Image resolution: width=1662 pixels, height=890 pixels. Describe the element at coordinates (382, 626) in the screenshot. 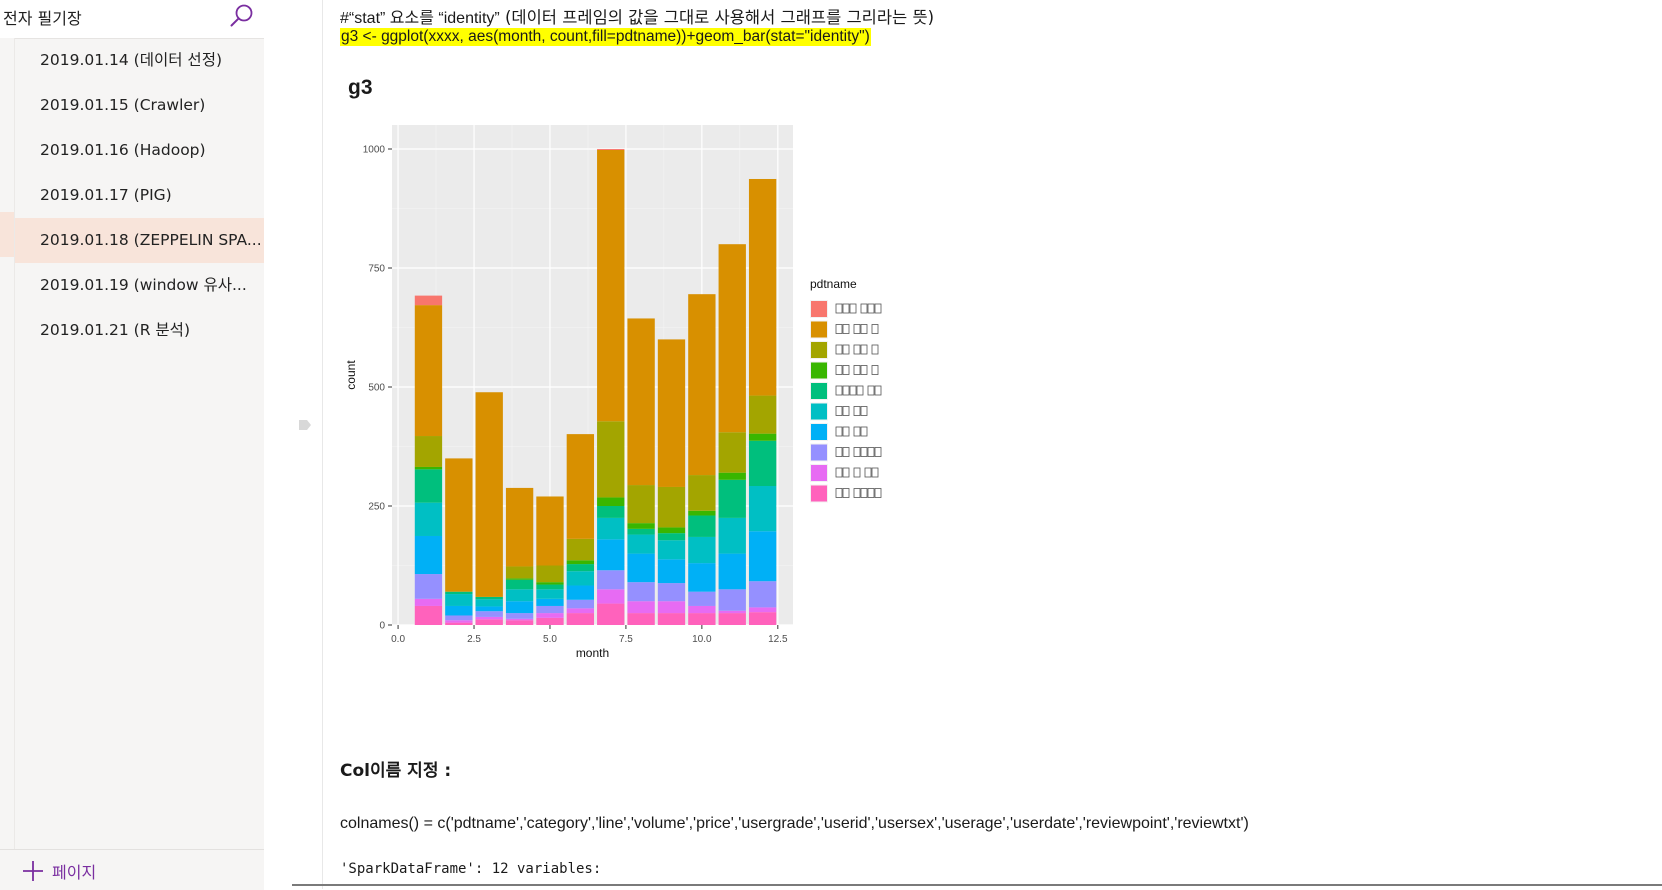

I see `y-tick-label: 0` at that location.